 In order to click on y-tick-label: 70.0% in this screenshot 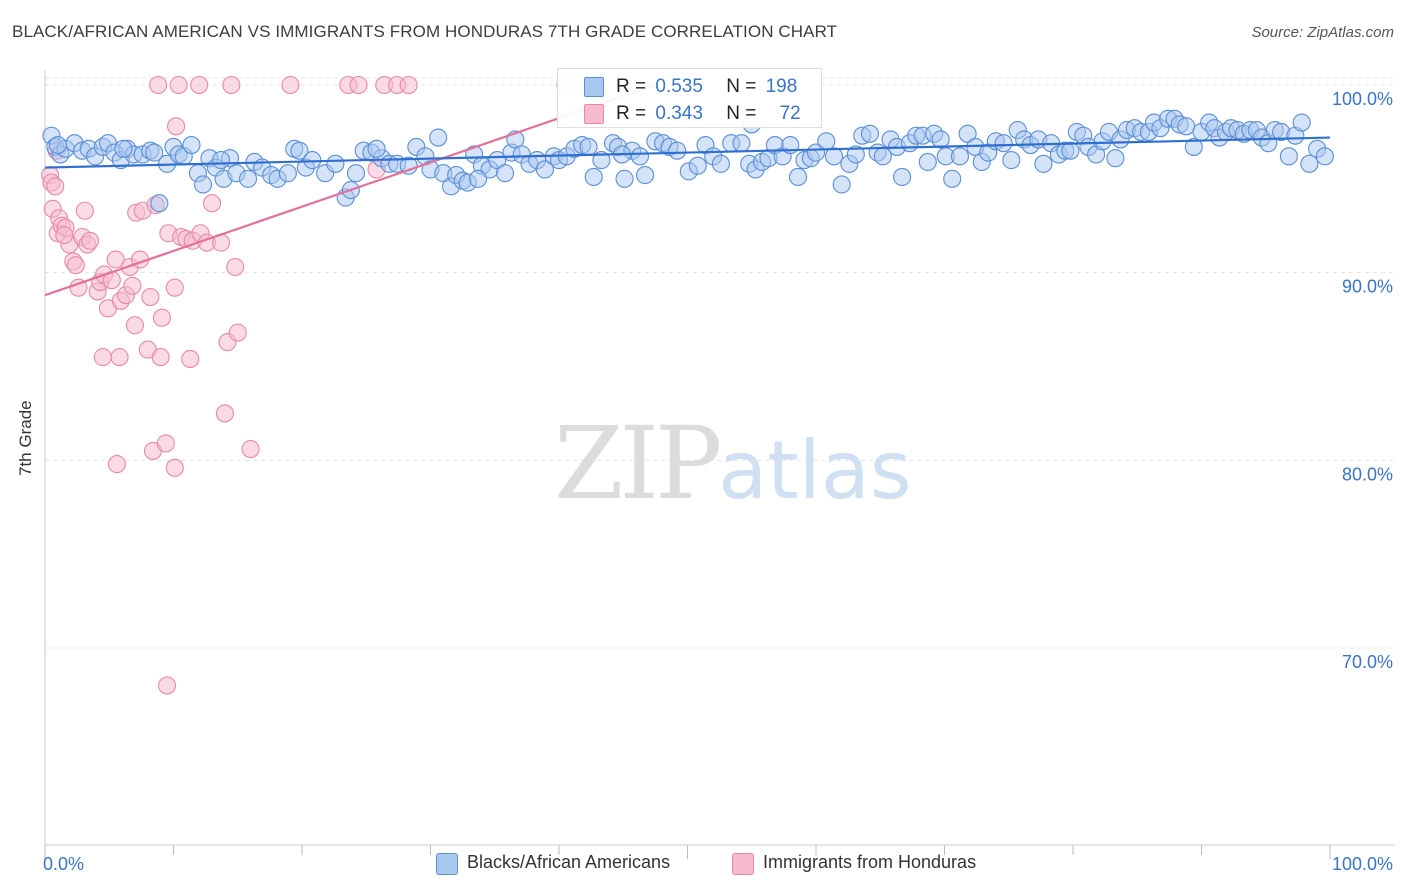, I will do `click(1367, 662)`.